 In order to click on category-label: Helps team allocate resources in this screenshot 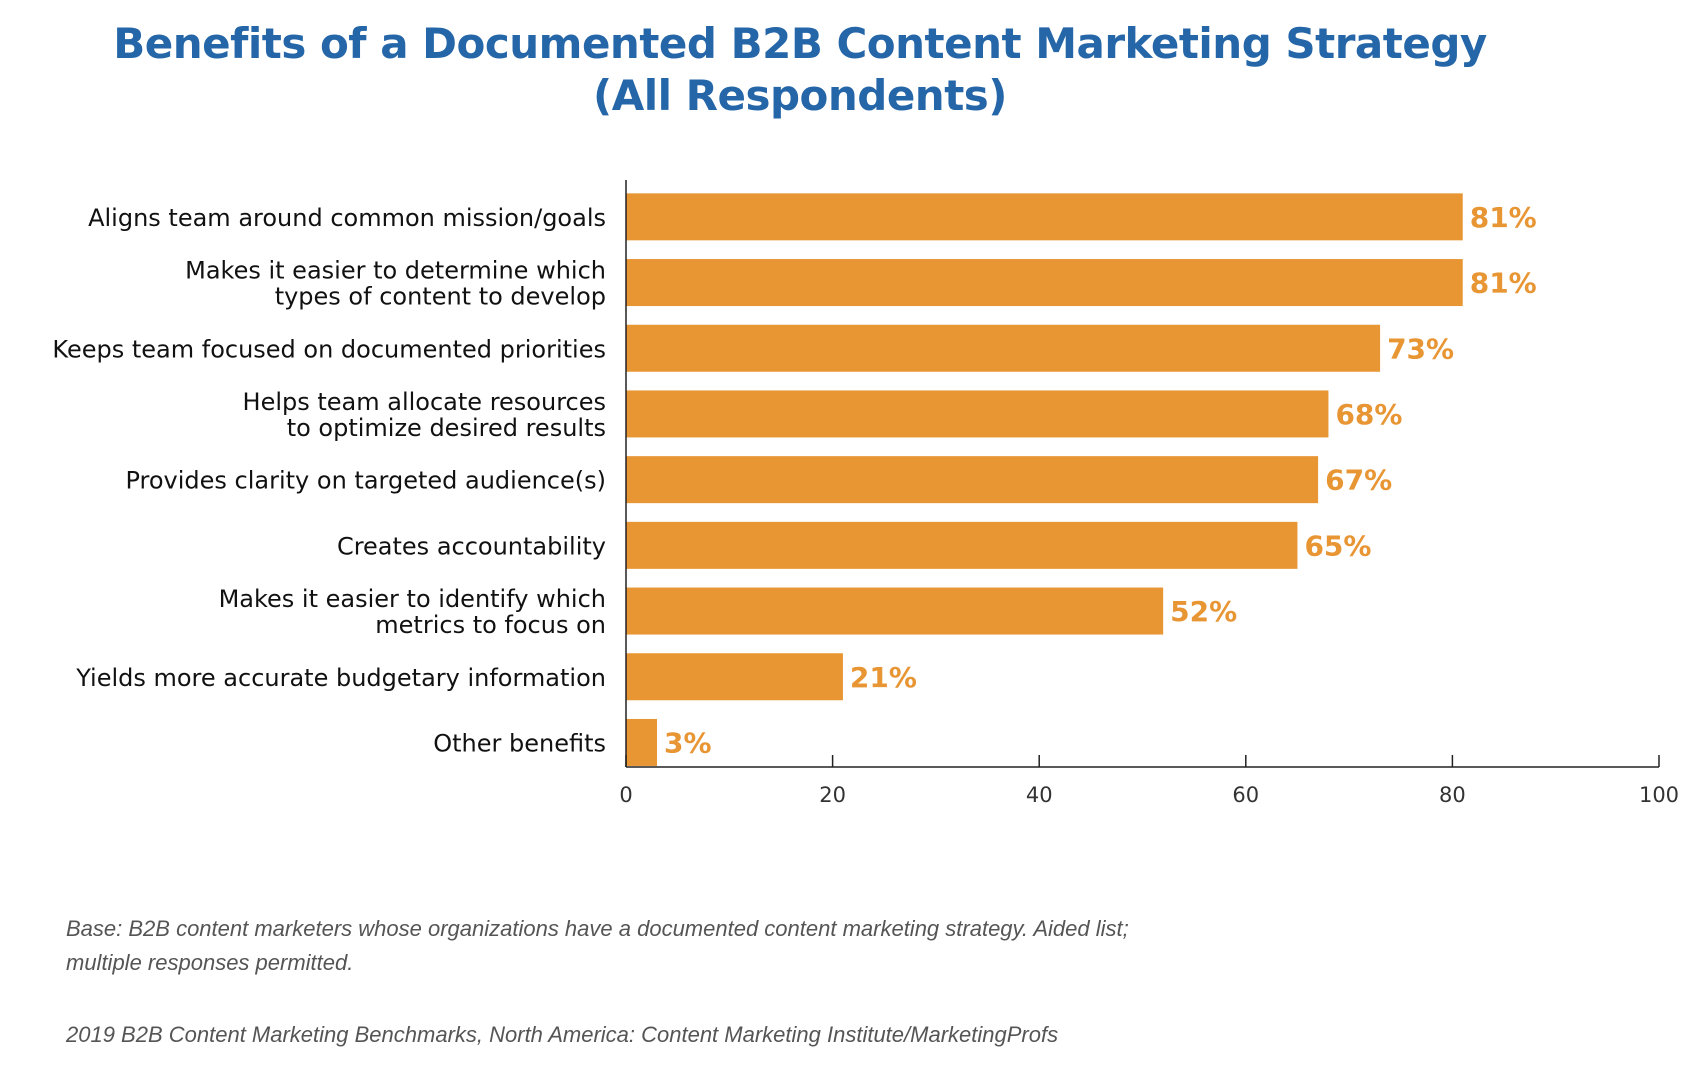, I will do `click(424, 402)`.